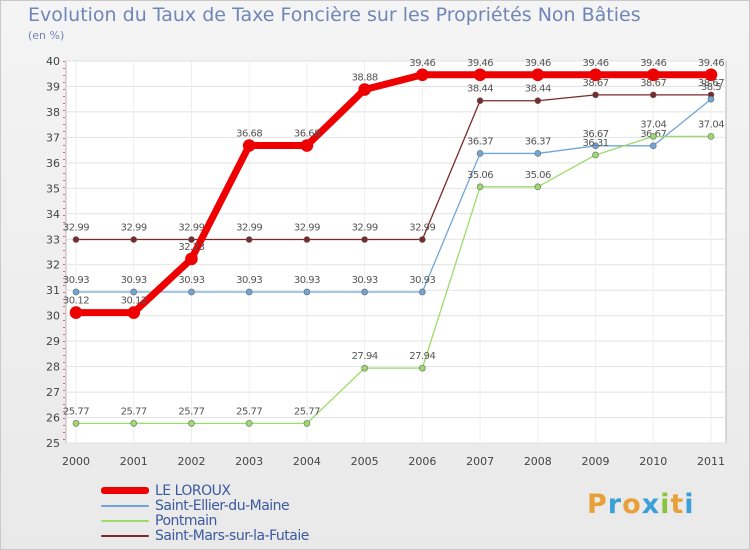 The image size is (750, 550). I want to click on y-tick-label: 35, so click(53, 188).